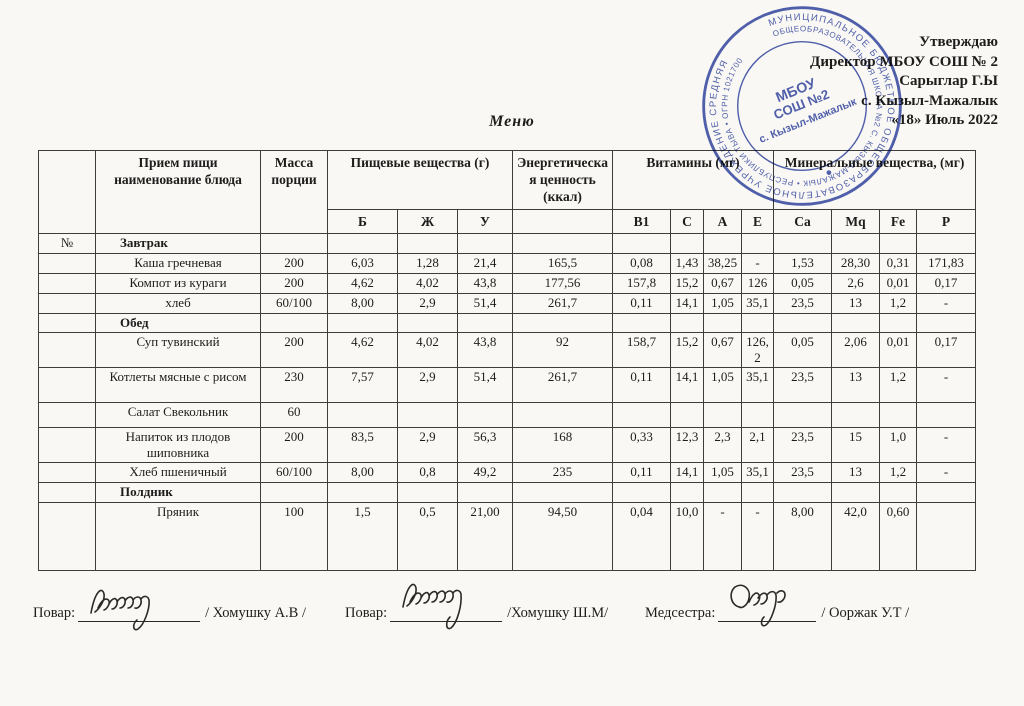 Image resolution: width=1024 pixels, height=706 pixels. Describe the element at coordinates (642, 445) in the screenshot. I see `value-cell: 0,33` at that location.